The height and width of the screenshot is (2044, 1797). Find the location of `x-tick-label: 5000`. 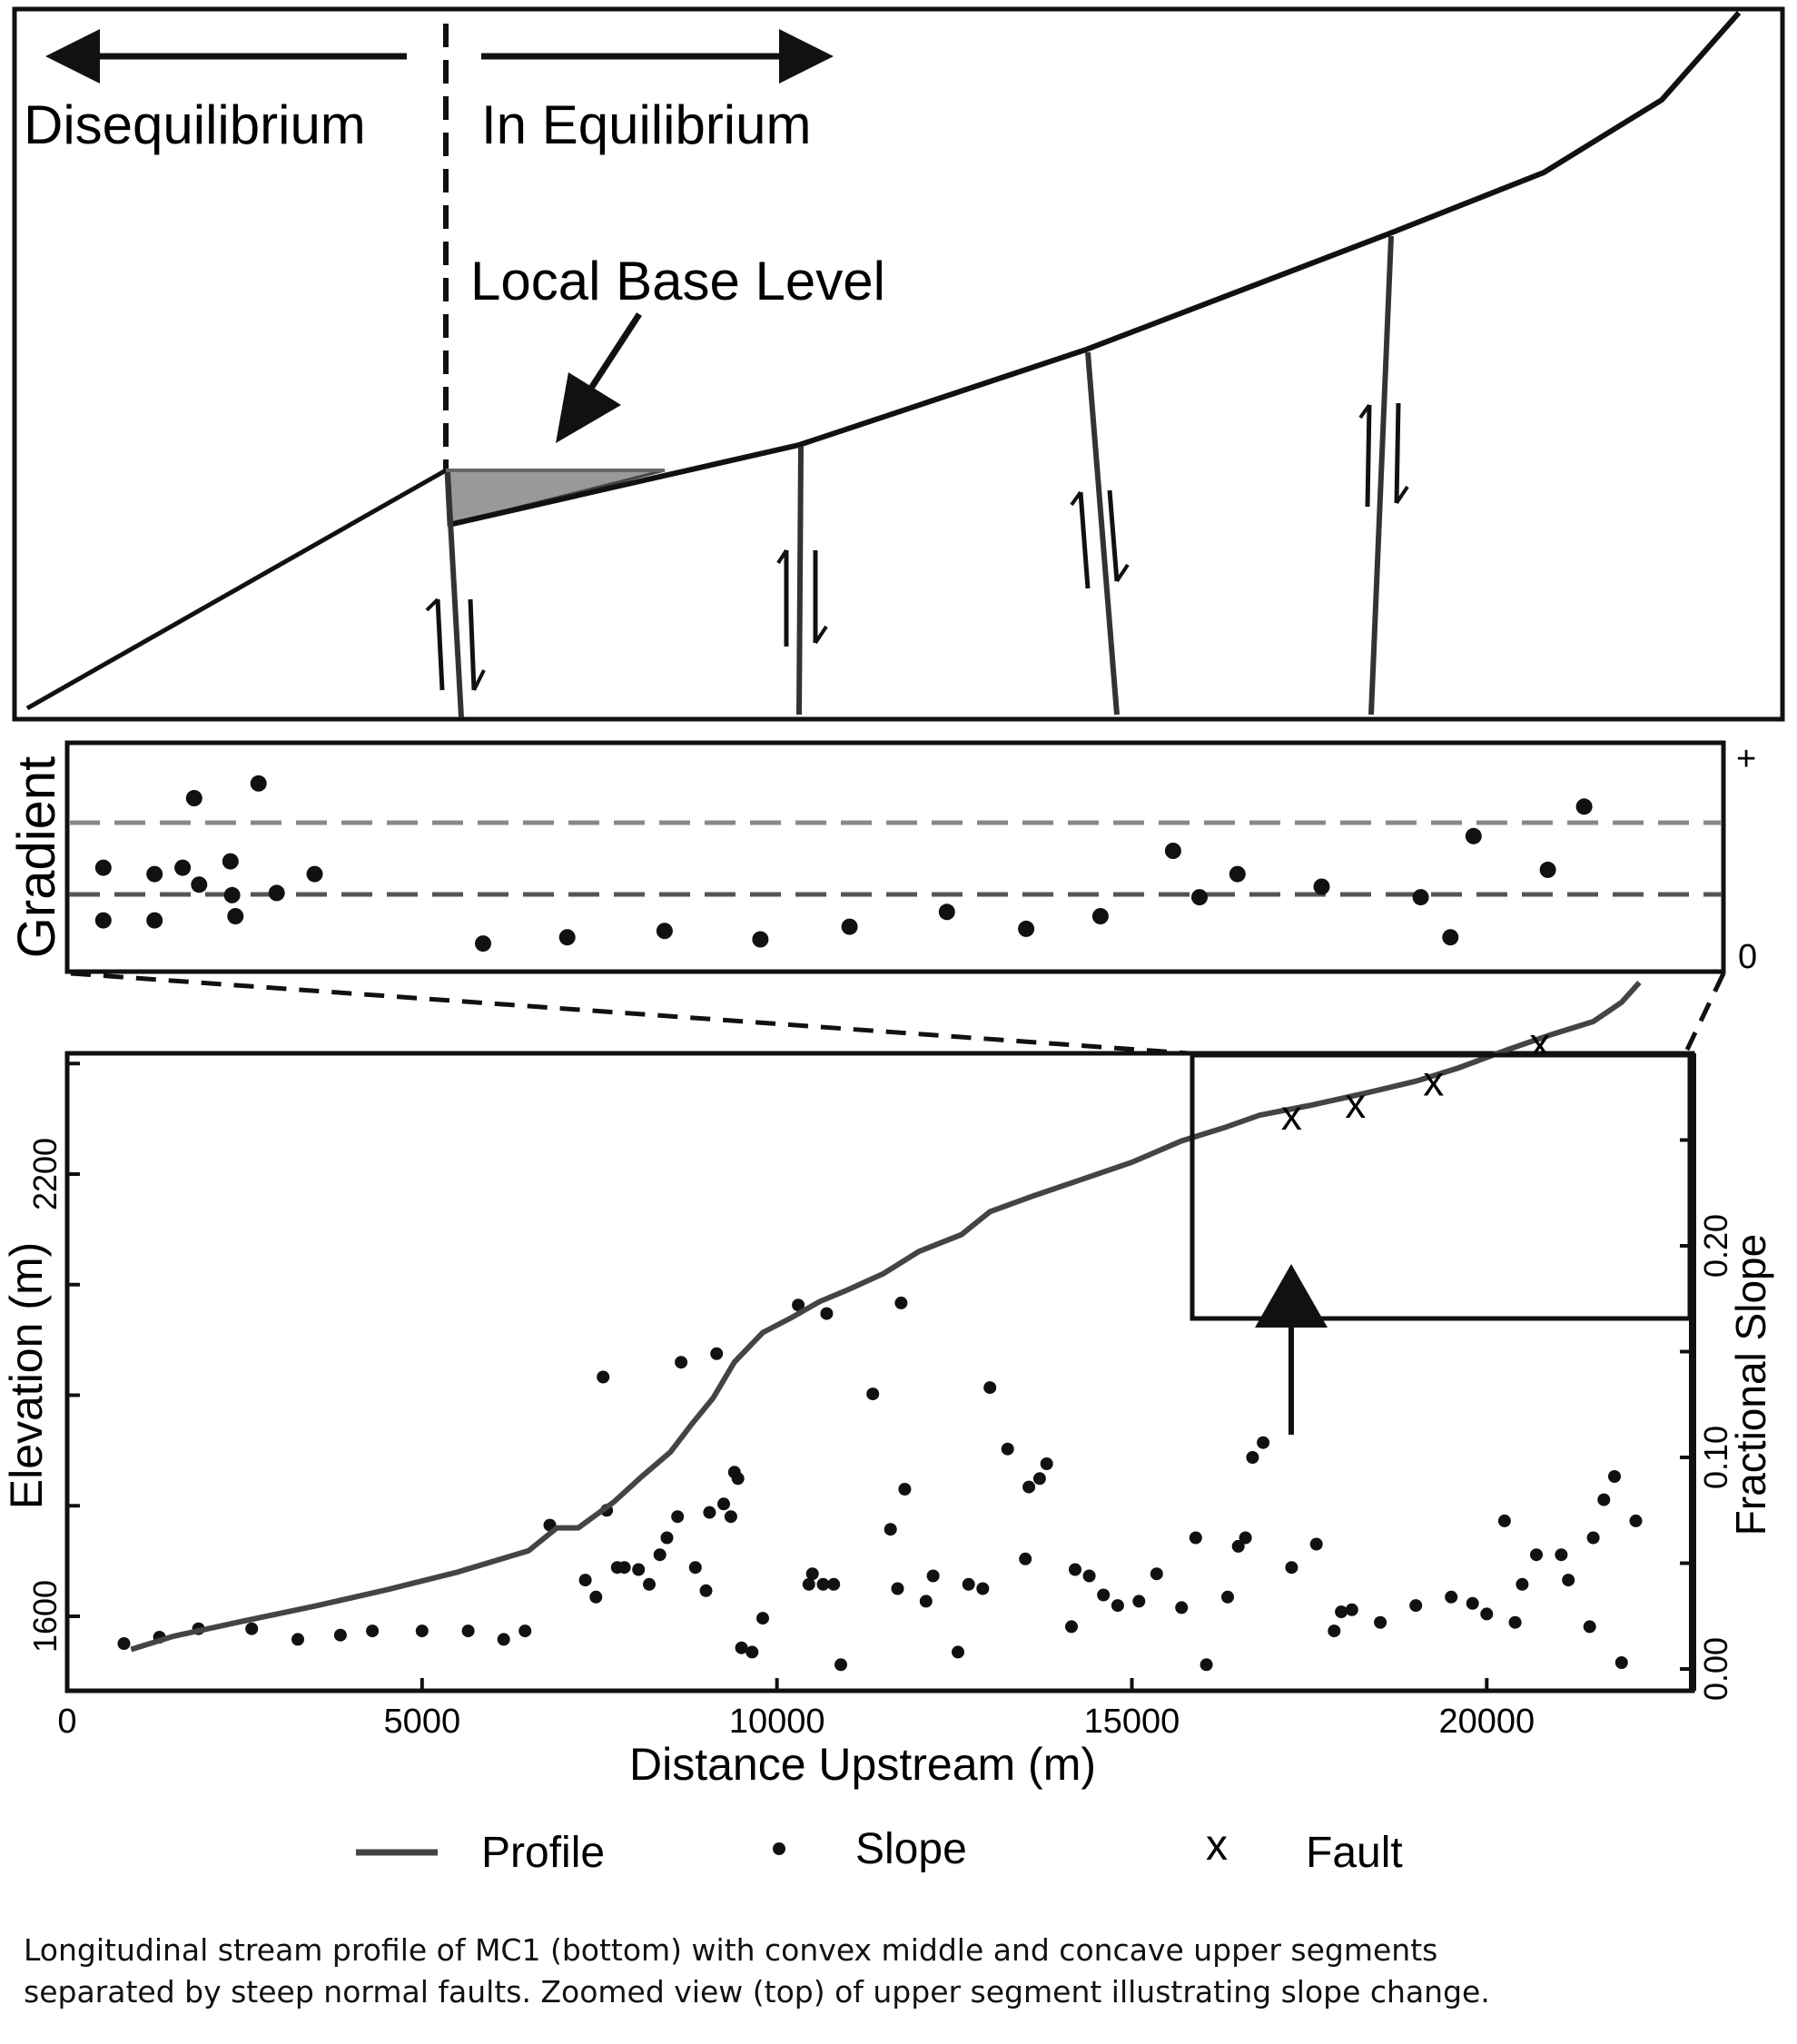

x-tick-label: 5000 is located at coordinates (422, 1722).